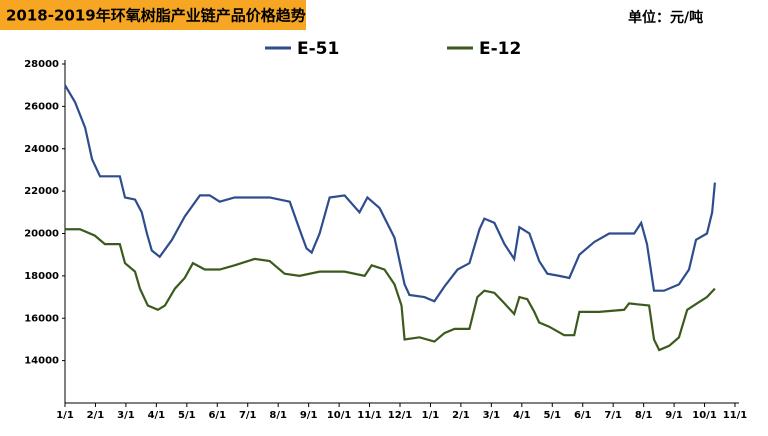 This screenshot has height=436, width=768. I want to click on y-tick-label: 28000, so click(41, 64).